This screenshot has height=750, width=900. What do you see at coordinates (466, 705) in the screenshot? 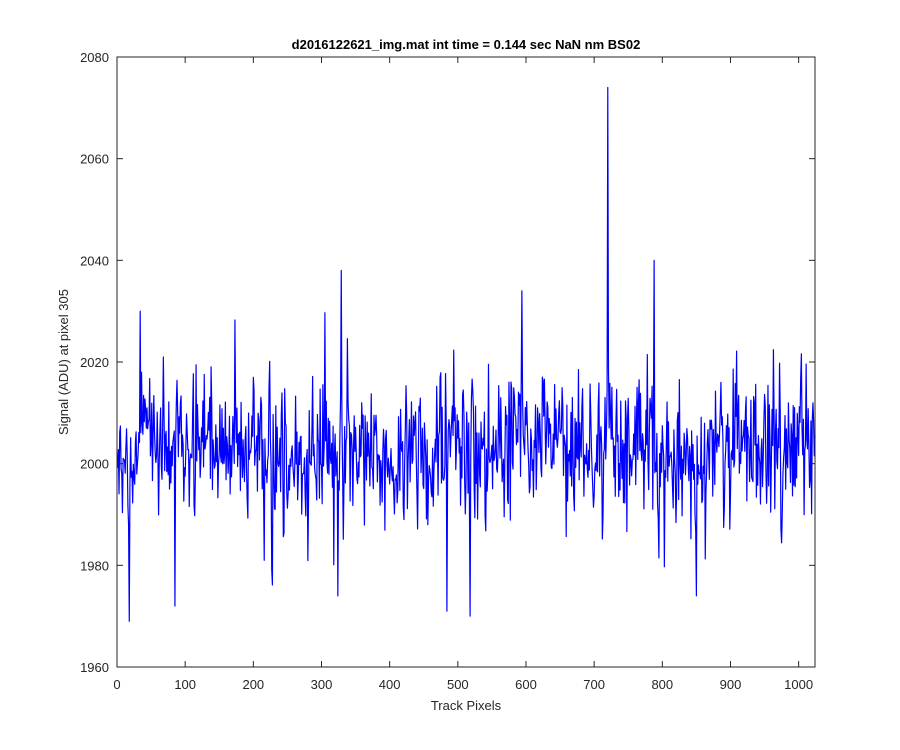
I see `x-axis-label: Track Pixels` at bounding box center [466, 705].